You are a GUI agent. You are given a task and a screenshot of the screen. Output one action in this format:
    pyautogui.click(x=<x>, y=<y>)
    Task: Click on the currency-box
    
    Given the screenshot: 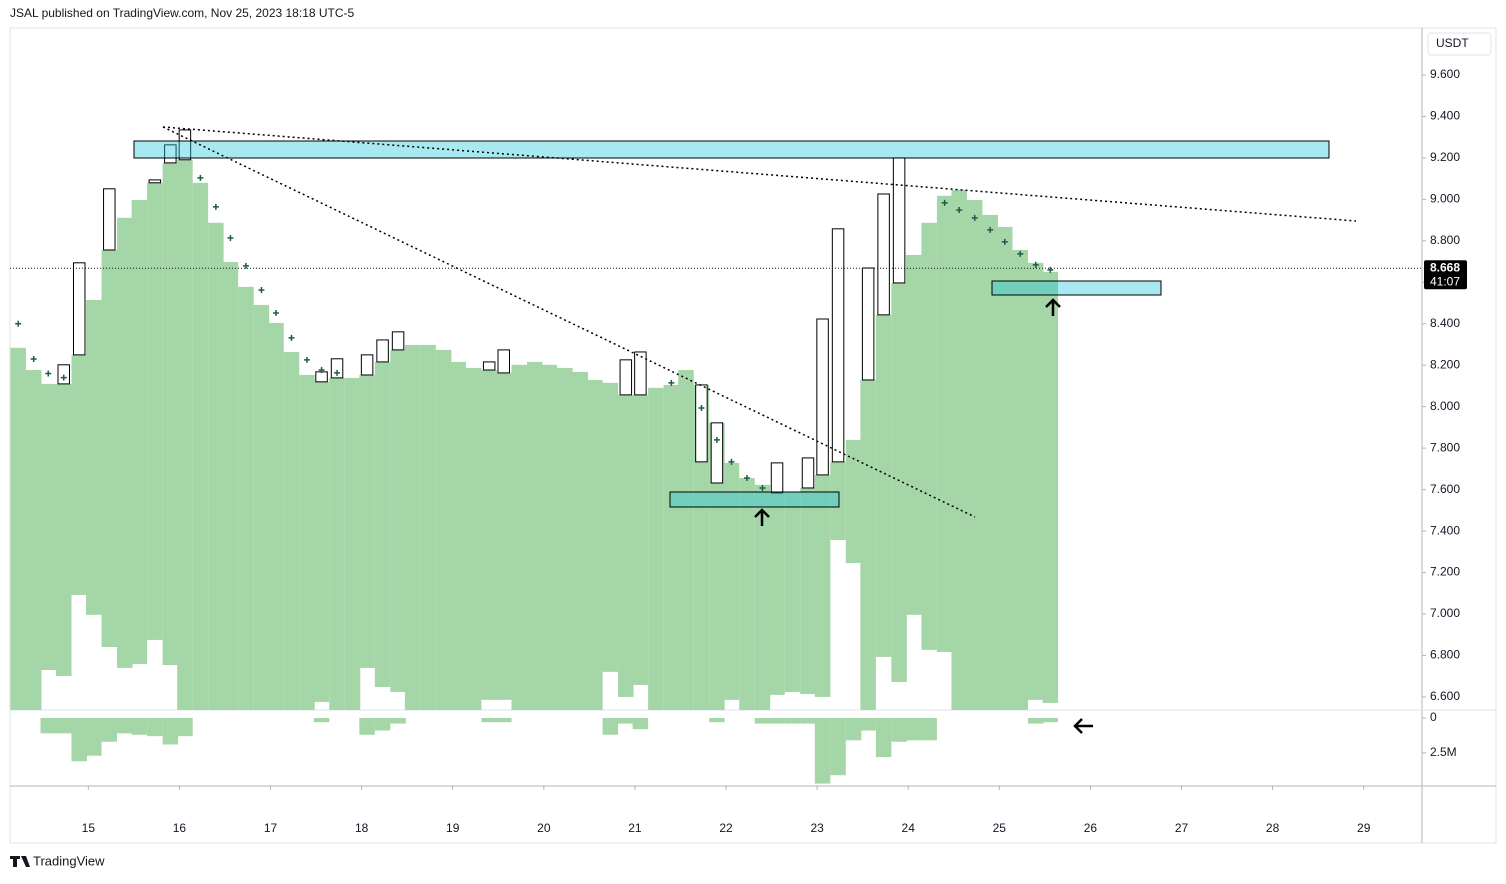 What is the action you would take?
    pyautogui.click(x=1459, y=44)
    